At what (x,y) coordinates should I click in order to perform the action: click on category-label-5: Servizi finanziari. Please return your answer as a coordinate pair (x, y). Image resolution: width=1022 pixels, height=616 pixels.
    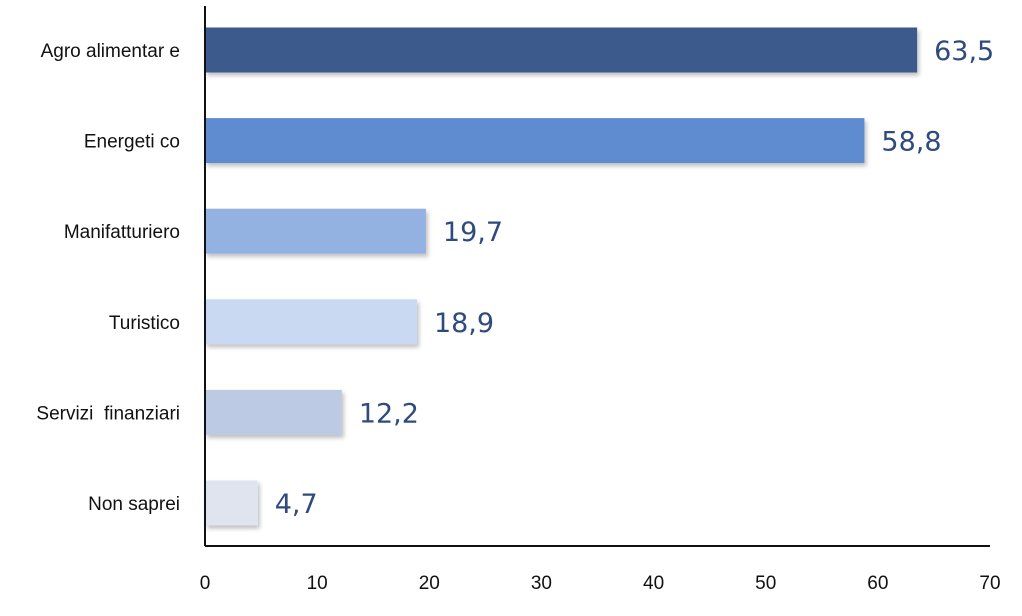
    Looking at the image, I should click on (108, 413).